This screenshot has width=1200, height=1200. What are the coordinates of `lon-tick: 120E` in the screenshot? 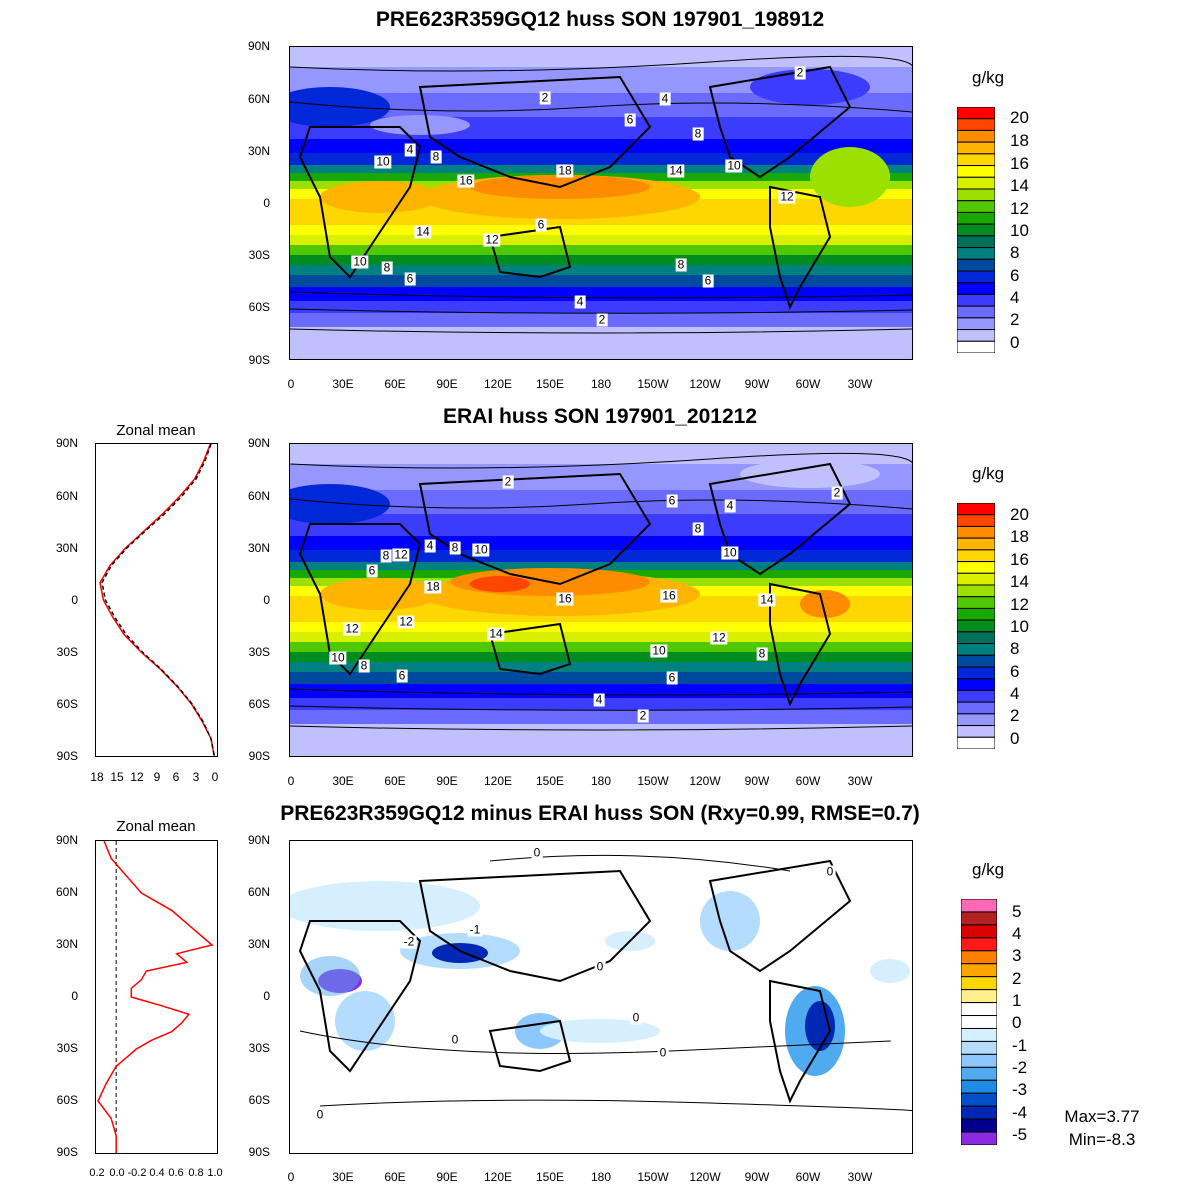 It's located at (498, 384).